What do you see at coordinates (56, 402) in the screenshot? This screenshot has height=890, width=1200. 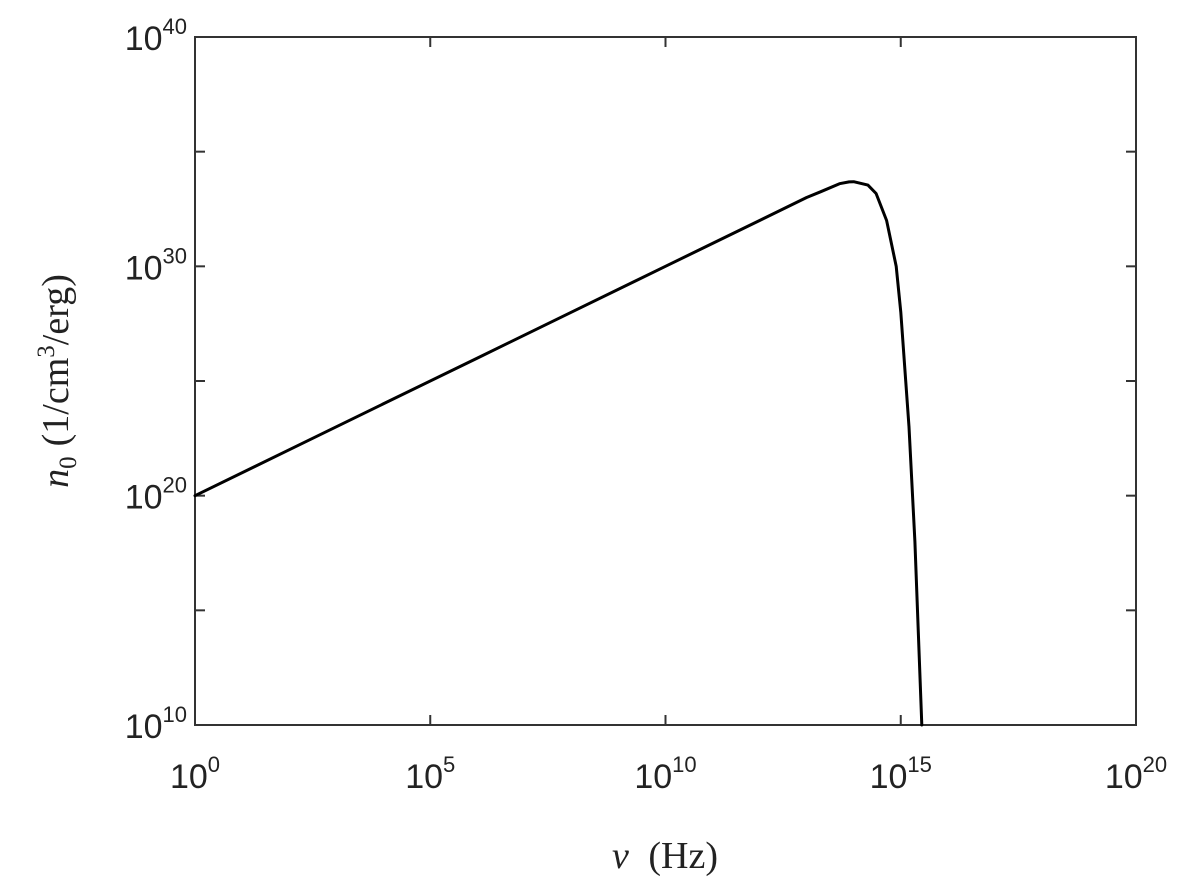 I see `y-axis-unit-prefix: (1/cm` at bounding box center [56, 402].